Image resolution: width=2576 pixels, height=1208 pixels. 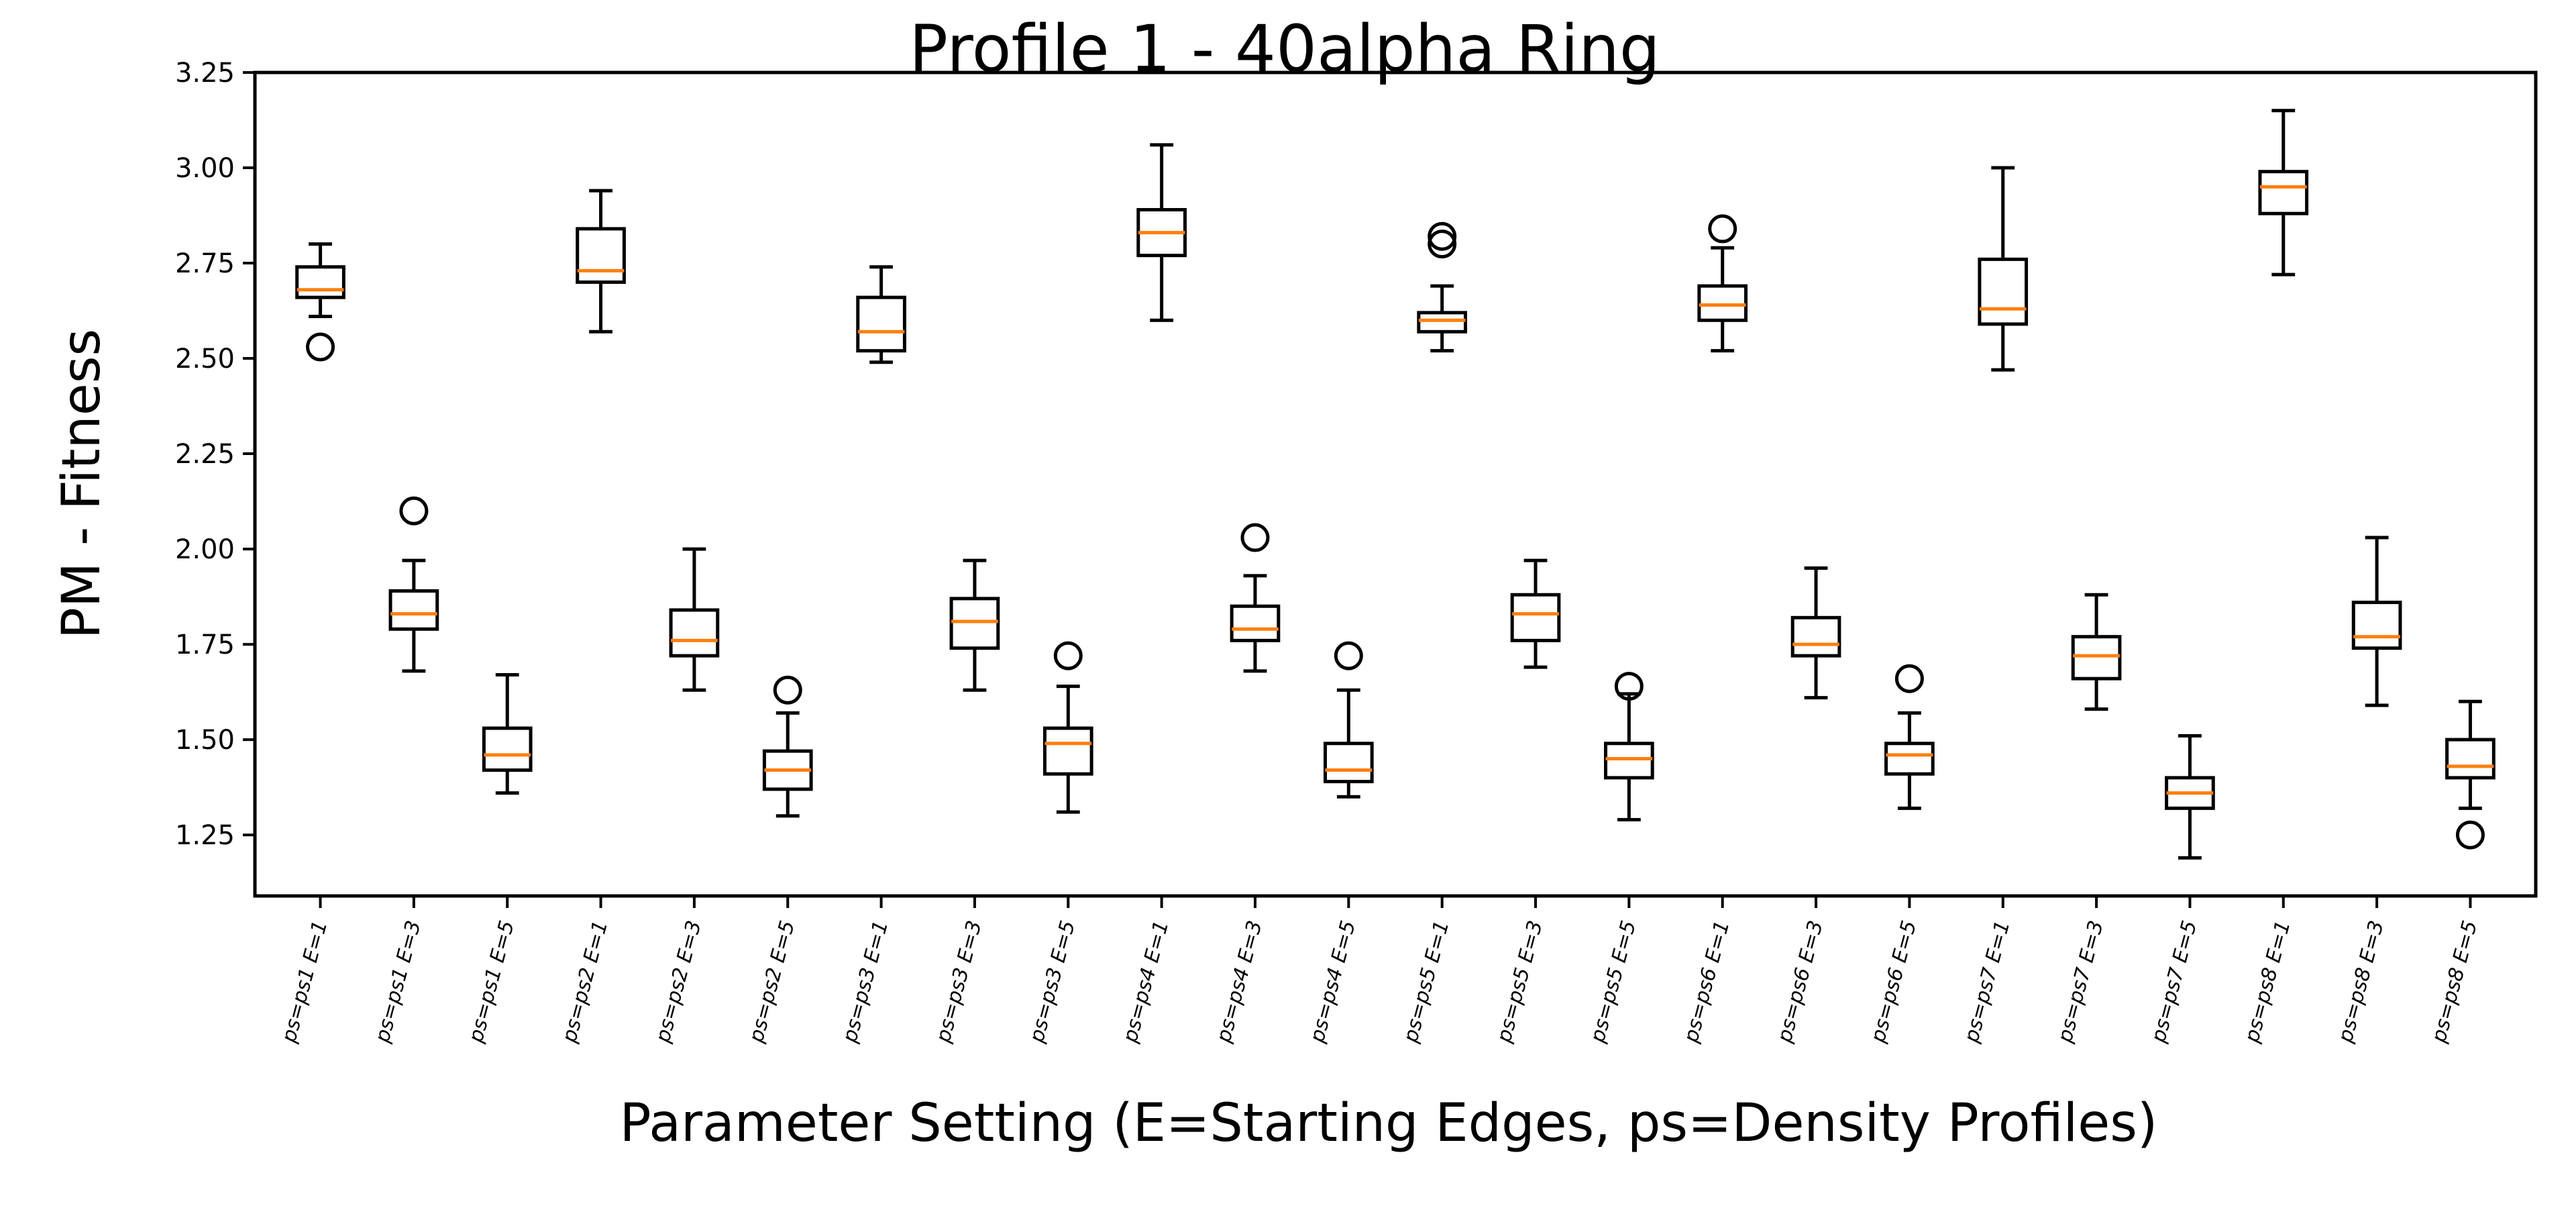 What do you see at coordinates (82, 484) in the screenshot?
I see `y-axis-label: PM - Fitness` at bounding box center [82, 484].